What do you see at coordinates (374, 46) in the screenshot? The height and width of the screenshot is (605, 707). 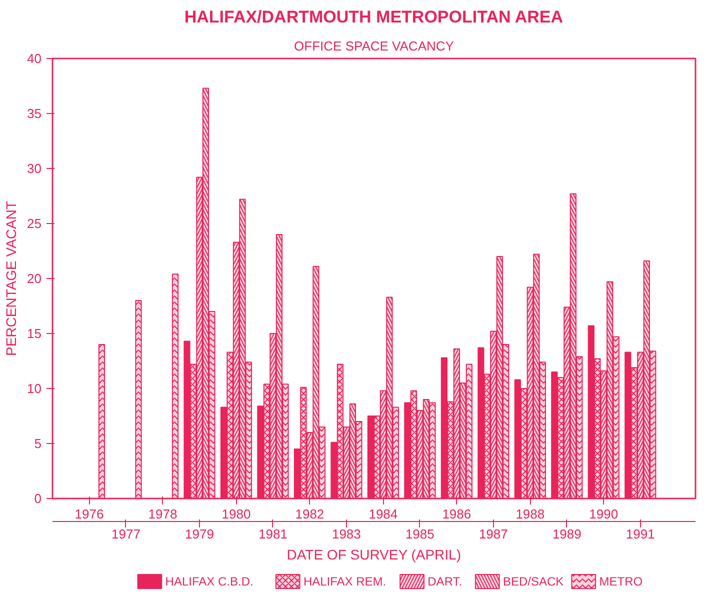 I see `chart-subtitle: OFFICE SPACE VACANCY` at bounding box center [374, 46].